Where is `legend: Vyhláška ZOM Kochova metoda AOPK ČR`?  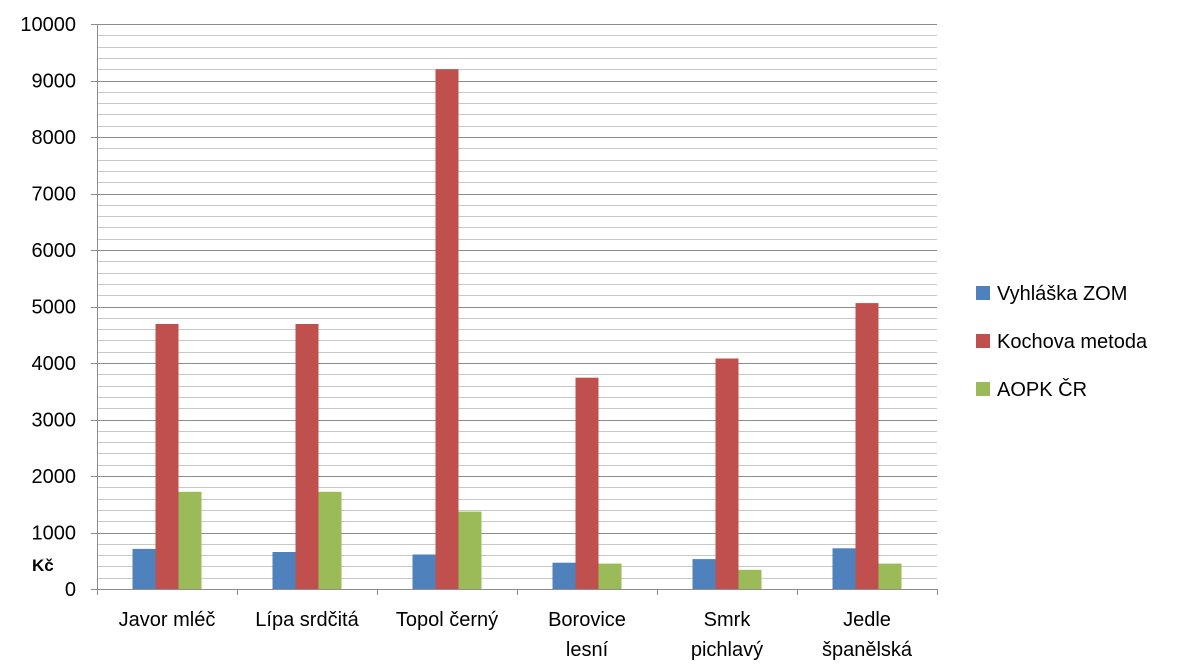
legend: Vyhláška ZOM Kochova metoda AOPK ČR is located at coordinates (1062, 342).